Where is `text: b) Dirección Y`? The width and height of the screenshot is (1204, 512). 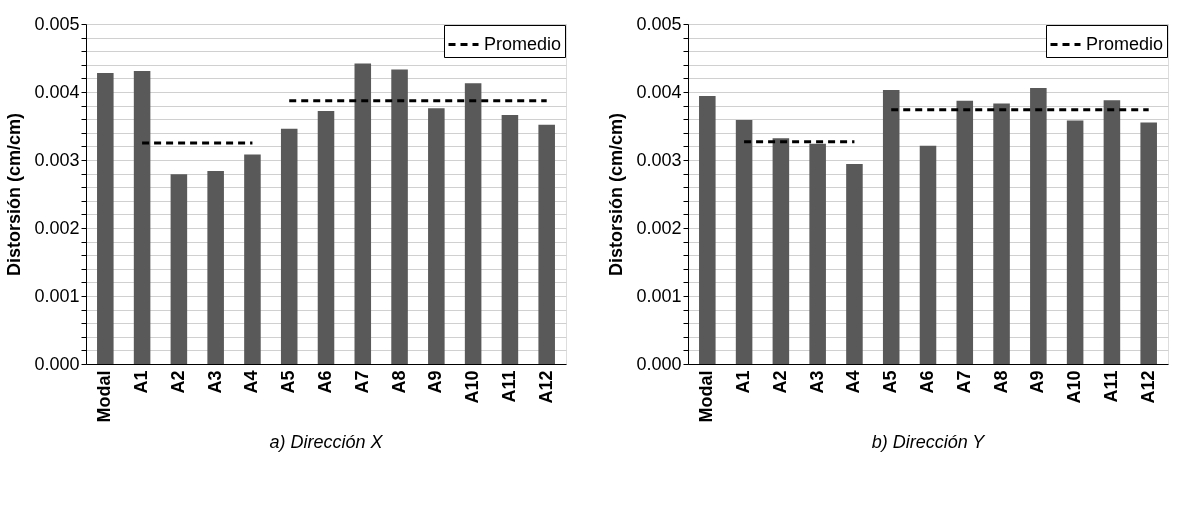
text: b) Dirección Y is located at coordinates (929, 442).